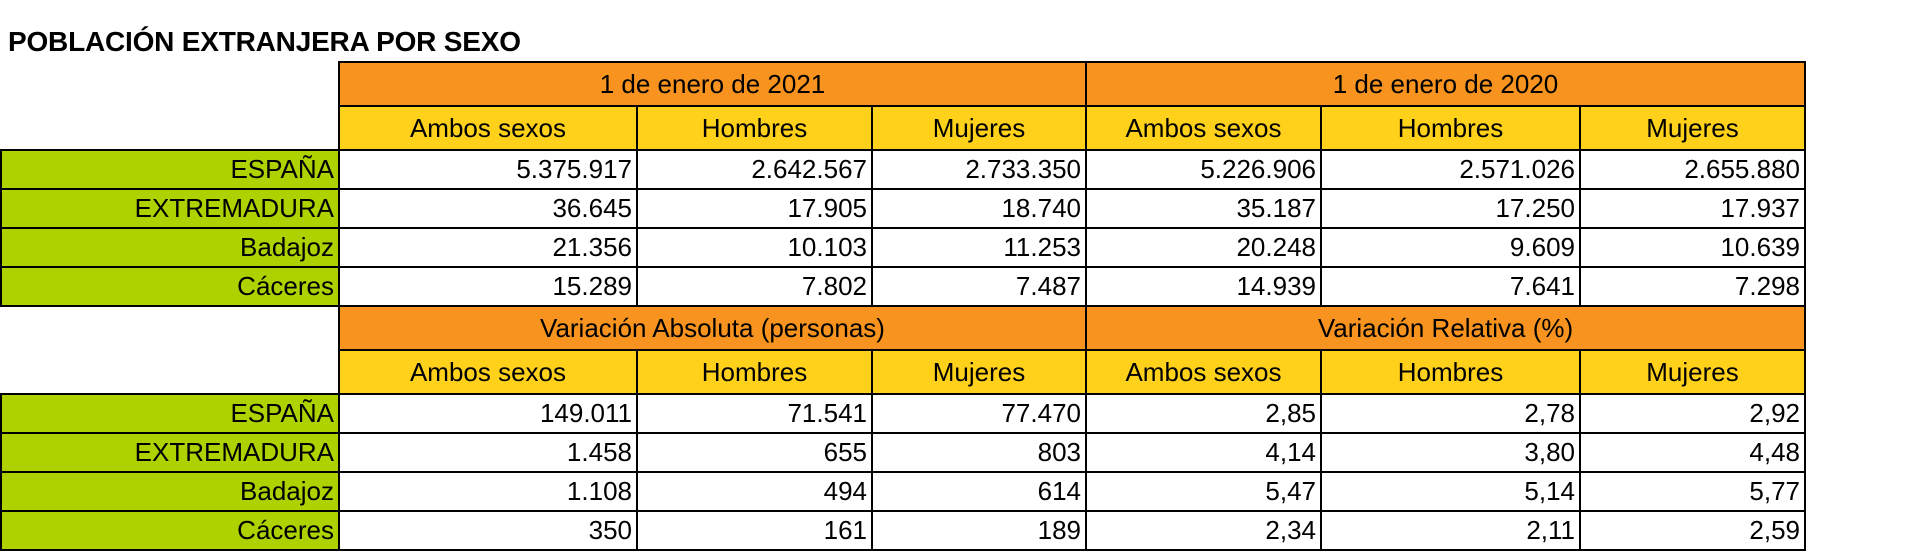  What do you see at coordinates (979, 530) in the screenshot?
I see `table-cell: 189` at bounding box center [979, 530].